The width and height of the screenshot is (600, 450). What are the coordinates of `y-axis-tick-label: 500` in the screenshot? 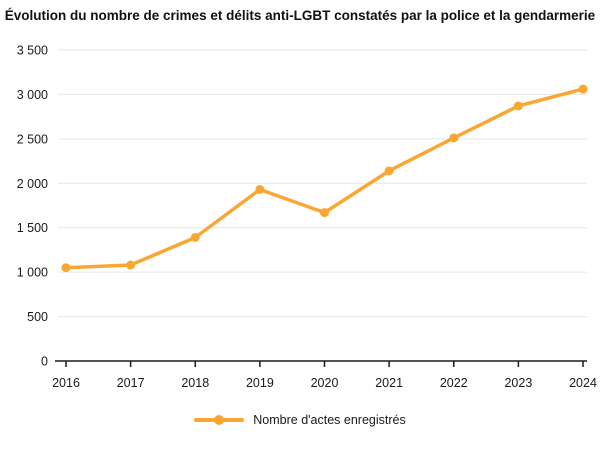 It's located at (37, 317).